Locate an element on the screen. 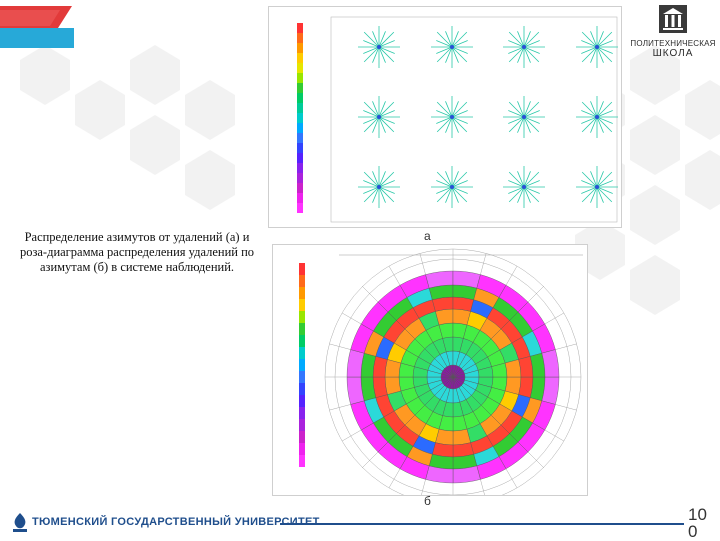 Image resolution: width=720 pixels, height=541 pixels. school-logo: ПОЛИТЕХНИЧЕСКАЯ ШКОЛА is located at coordinates (673, 34).